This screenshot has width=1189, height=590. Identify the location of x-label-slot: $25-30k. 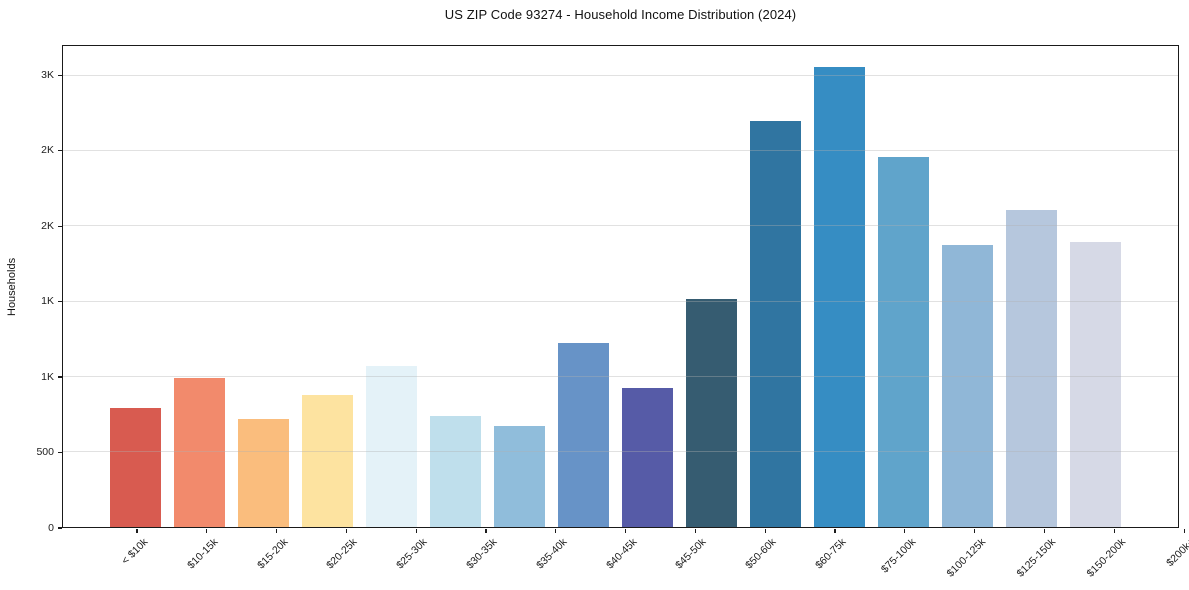
(416, 563).